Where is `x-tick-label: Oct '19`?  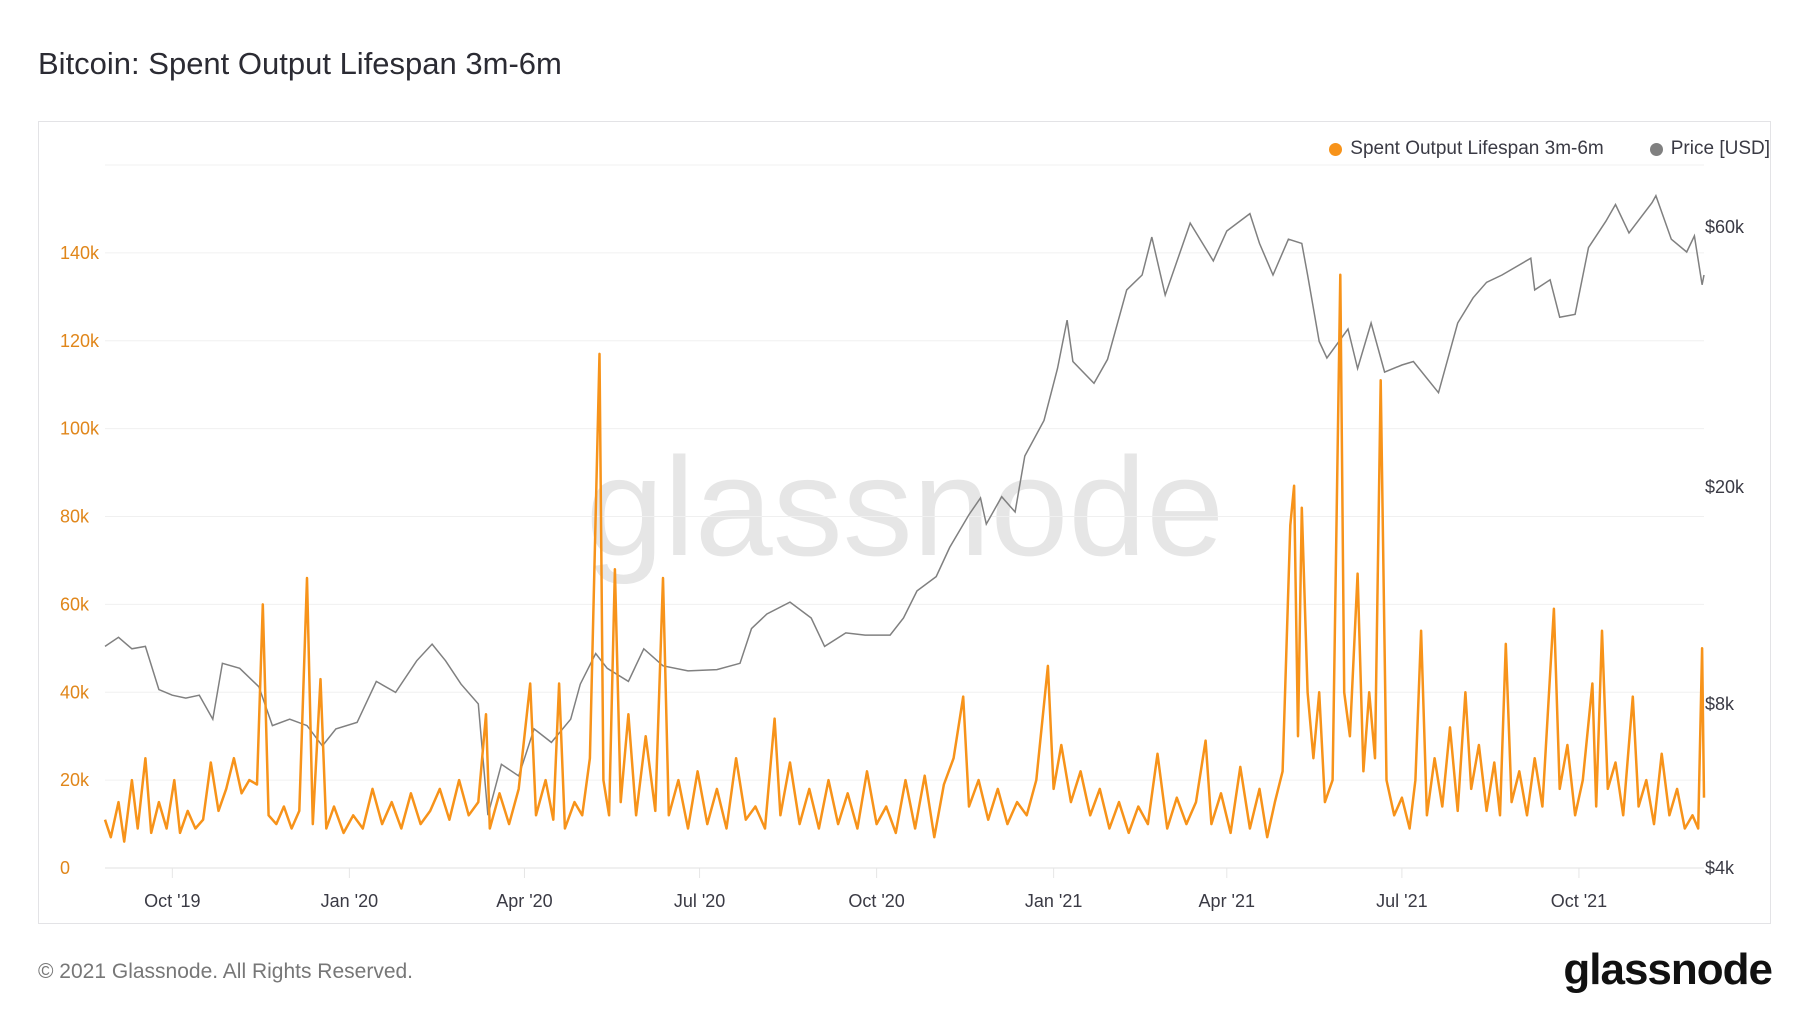
x-tick-label: Oct '19 is located at coordinates (172, 901).